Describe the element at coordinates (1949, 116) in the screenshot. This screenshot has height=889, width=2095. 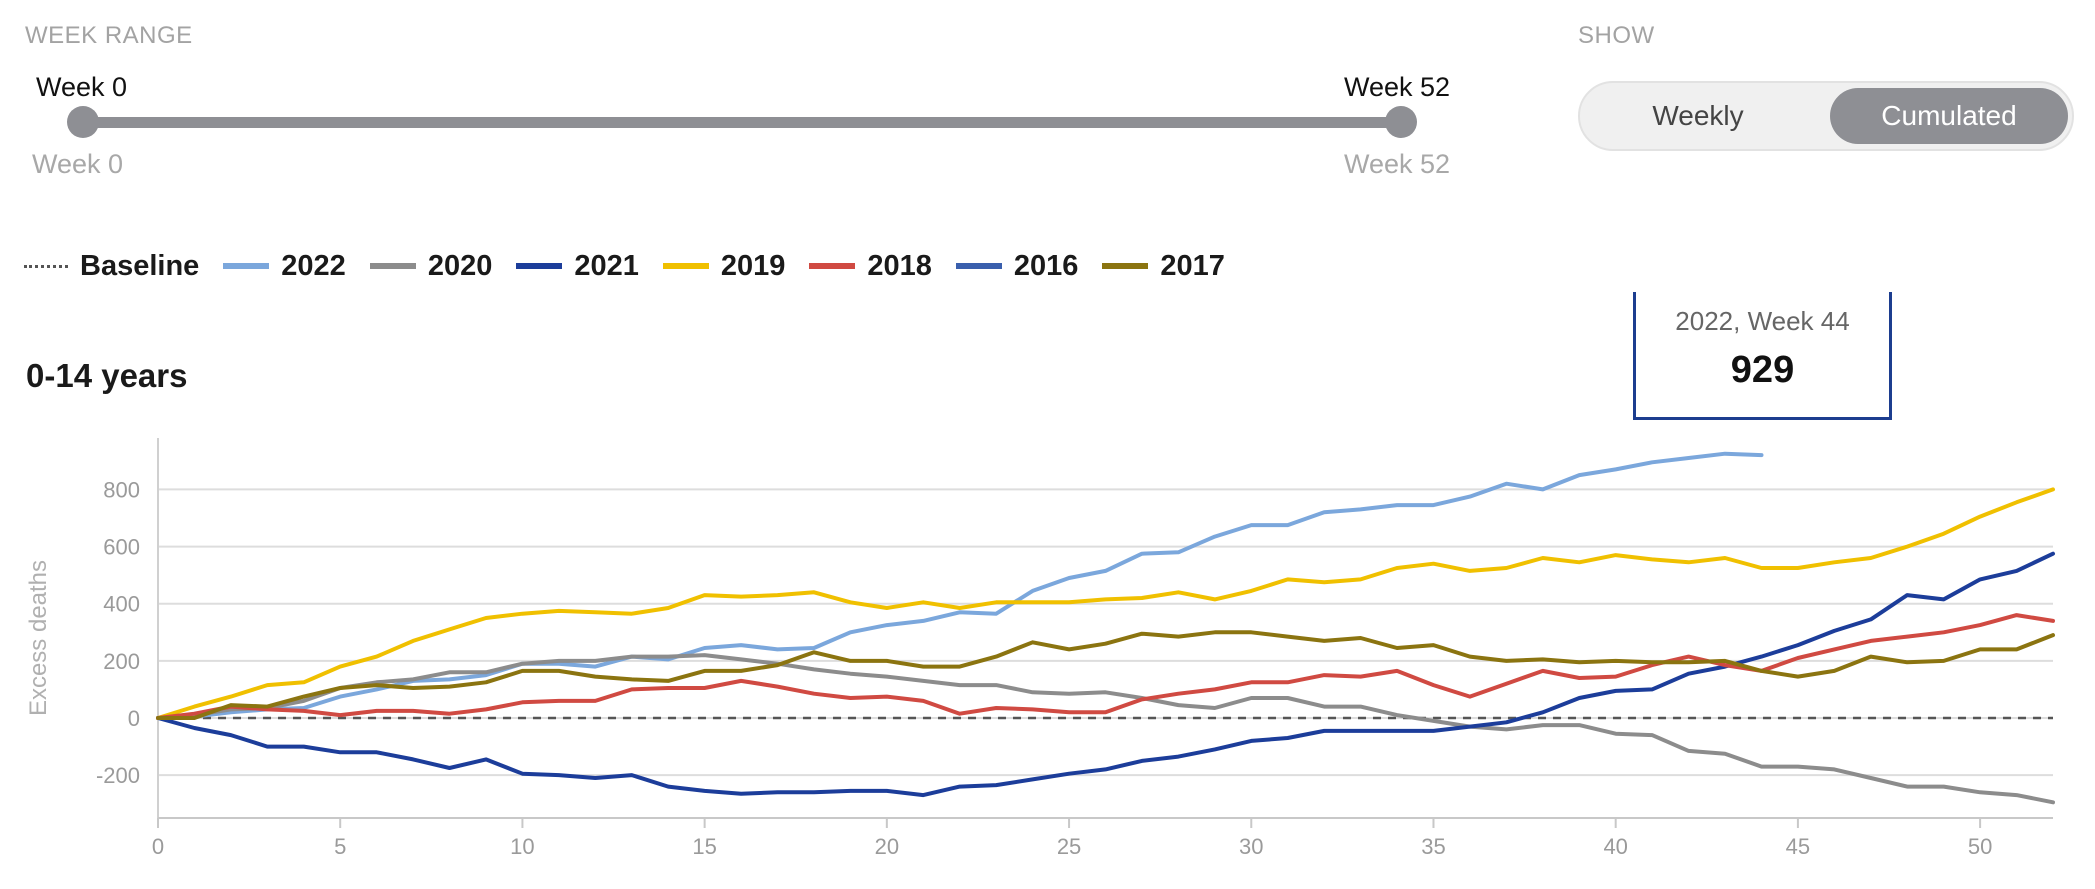
I see `toggle-cumulated-option: Cumulated` at that location.